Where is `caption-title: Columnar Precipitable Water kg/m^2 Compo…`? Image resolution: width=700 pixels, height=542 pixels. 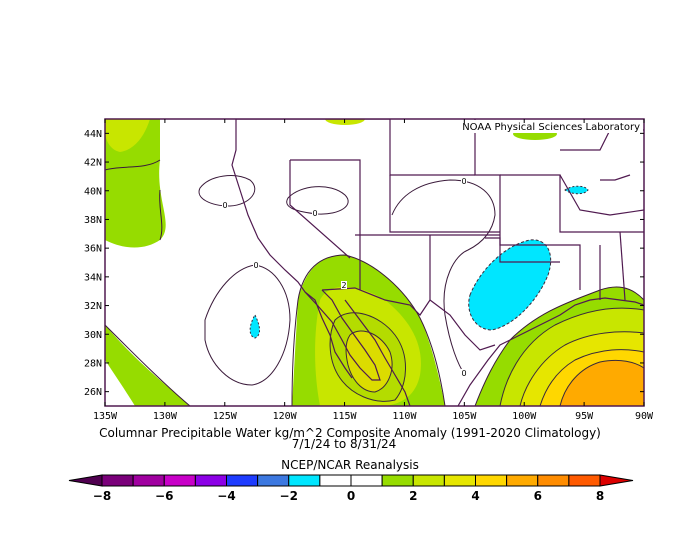
caption-title: Columnar Precipitable Water kg/m^2 Compo… is located at coordinates (350, 433).